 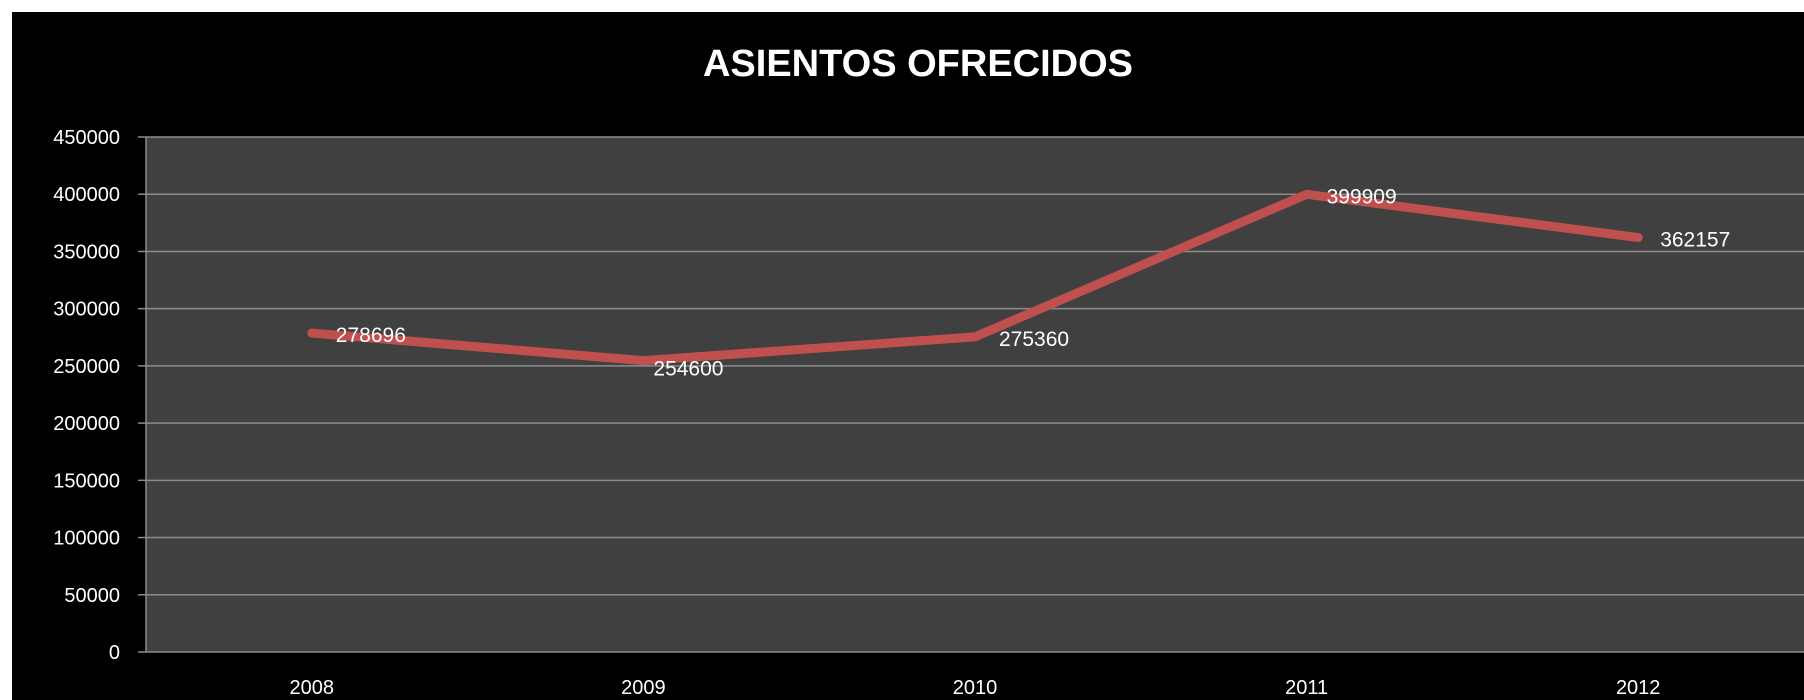 I want to click on y-tick-label: 450000, so click(x=86, y=138).